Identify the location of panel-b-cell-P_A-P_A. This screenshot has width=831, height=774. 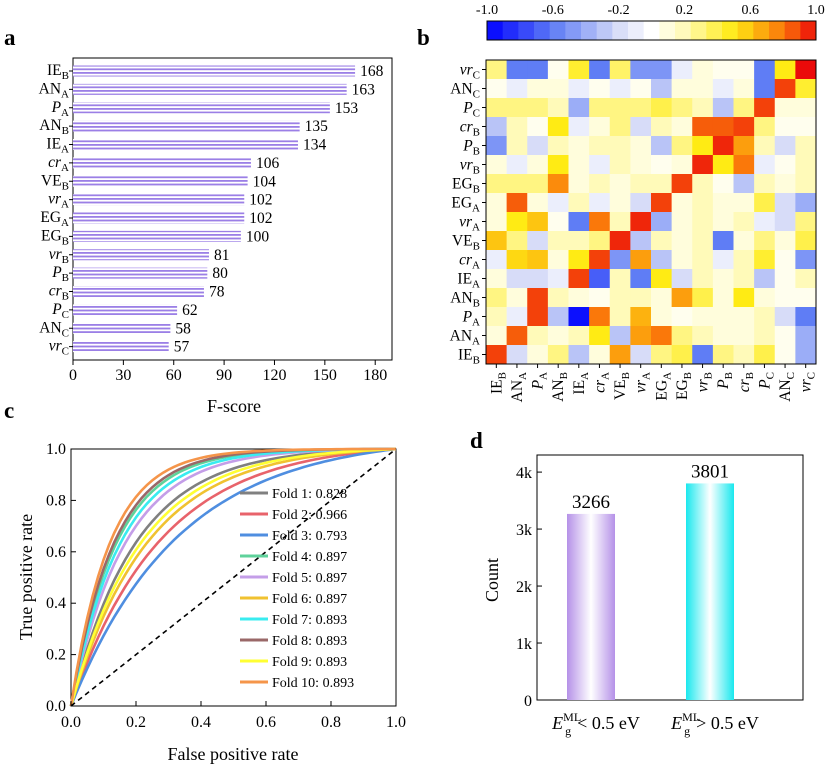
(538, 317).